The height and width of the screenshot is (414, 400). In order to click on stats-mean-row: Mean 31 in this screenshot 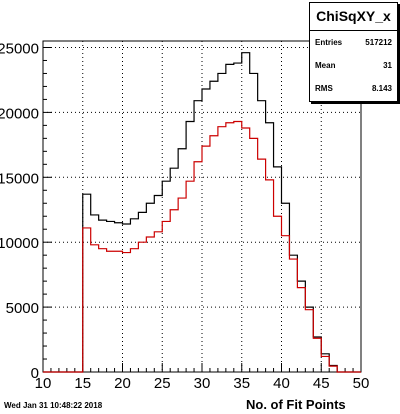, I will do `click(353, 65)`.